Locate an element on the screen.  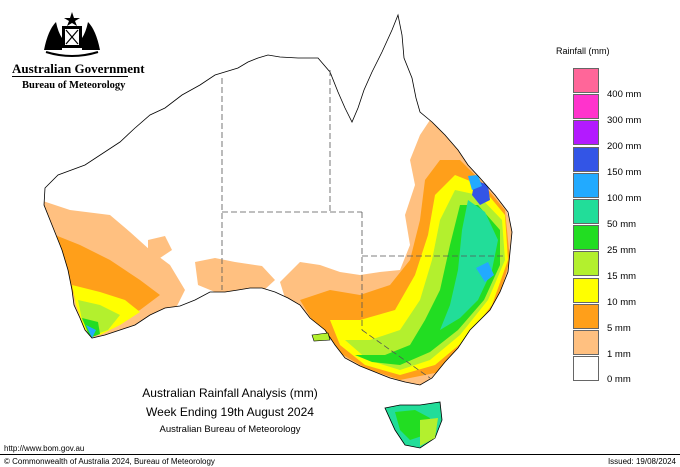
legend-title: Rainfall (mm) is located at coordinates (583, 51).